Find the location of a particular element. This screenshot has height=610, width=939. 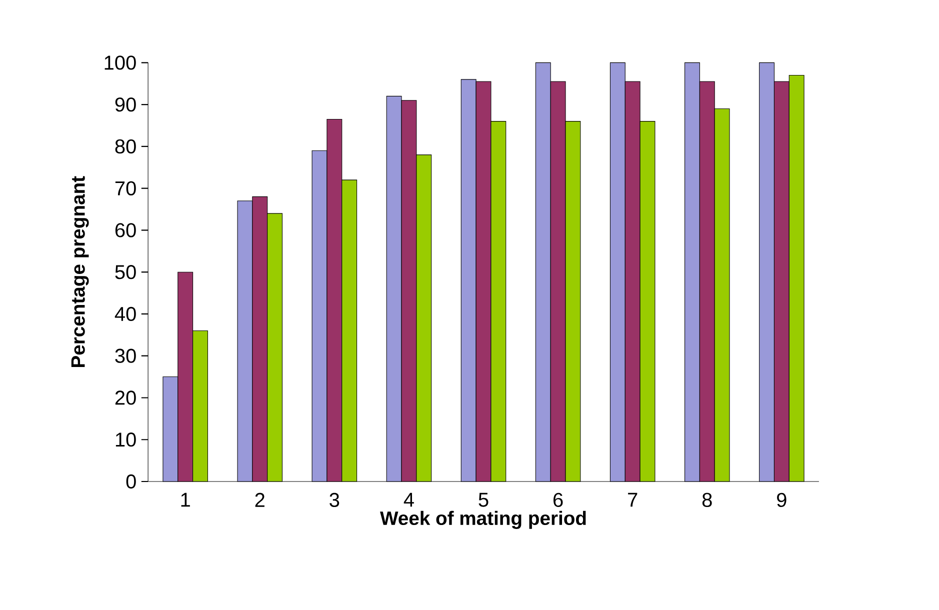

y-tick-label: 50 is located at coordinates (125, 272).